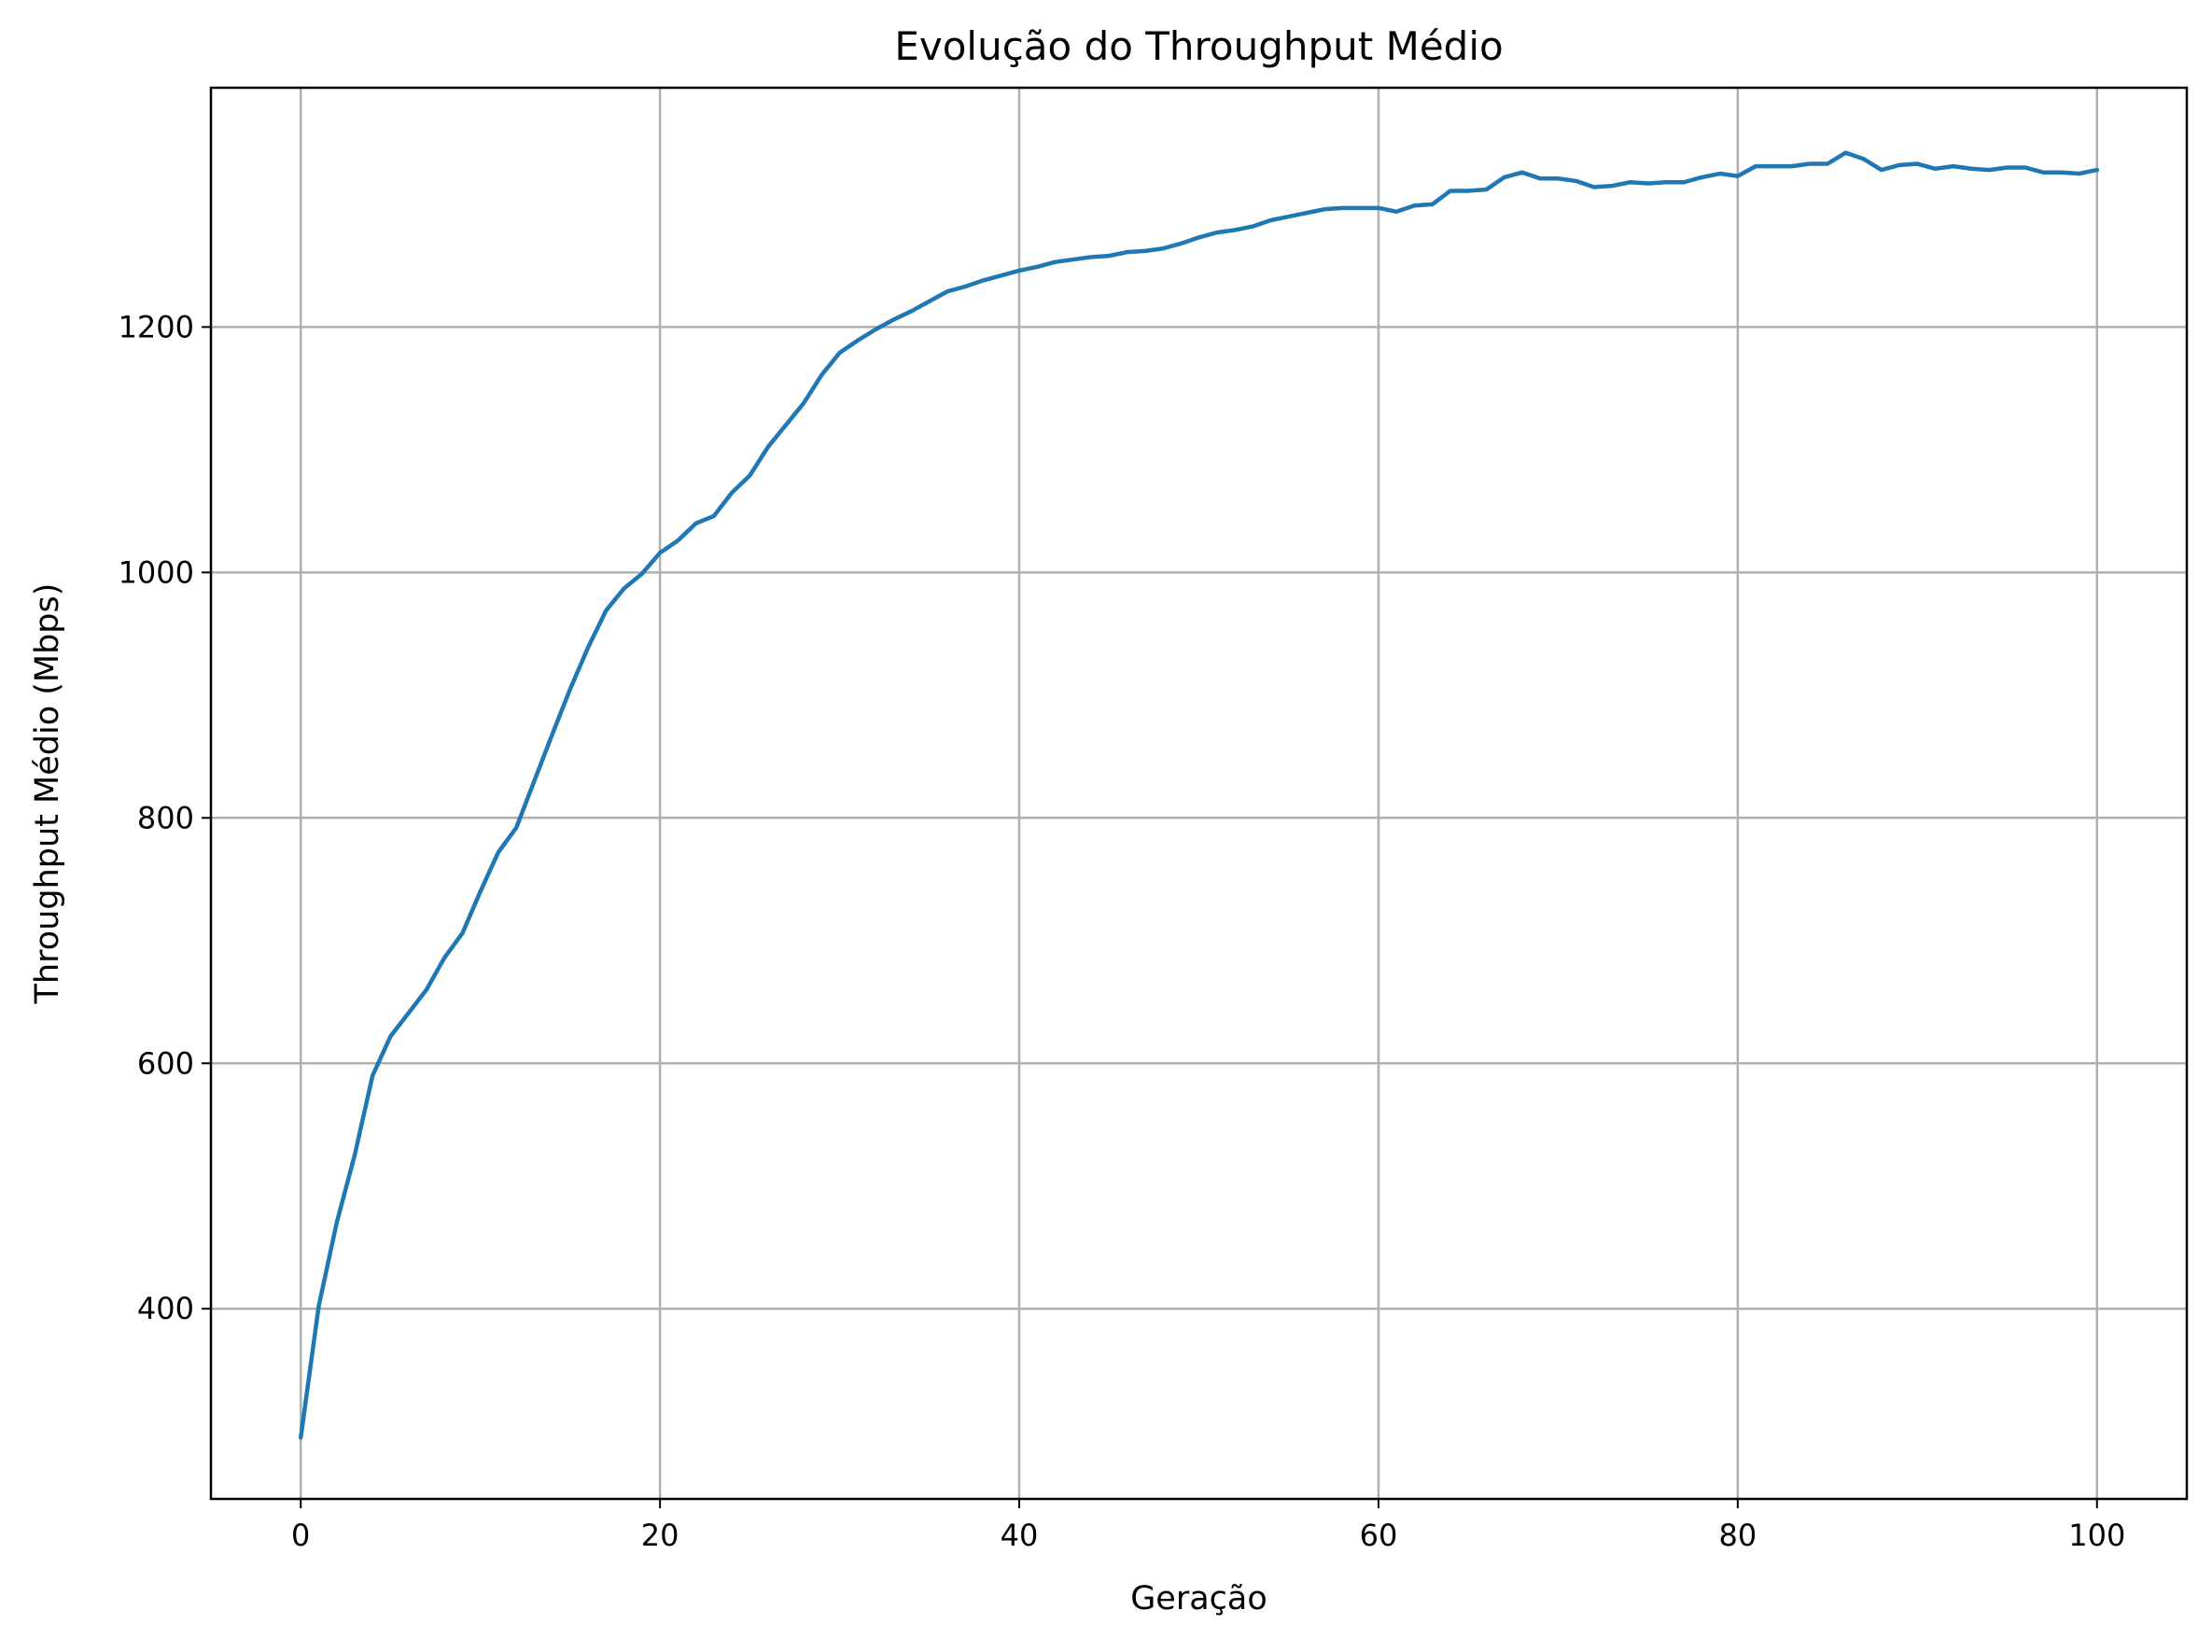  Describe the element at coordinates (660, 1535) in the screenshot. I see `x-tick-label-20: 20` at that location.